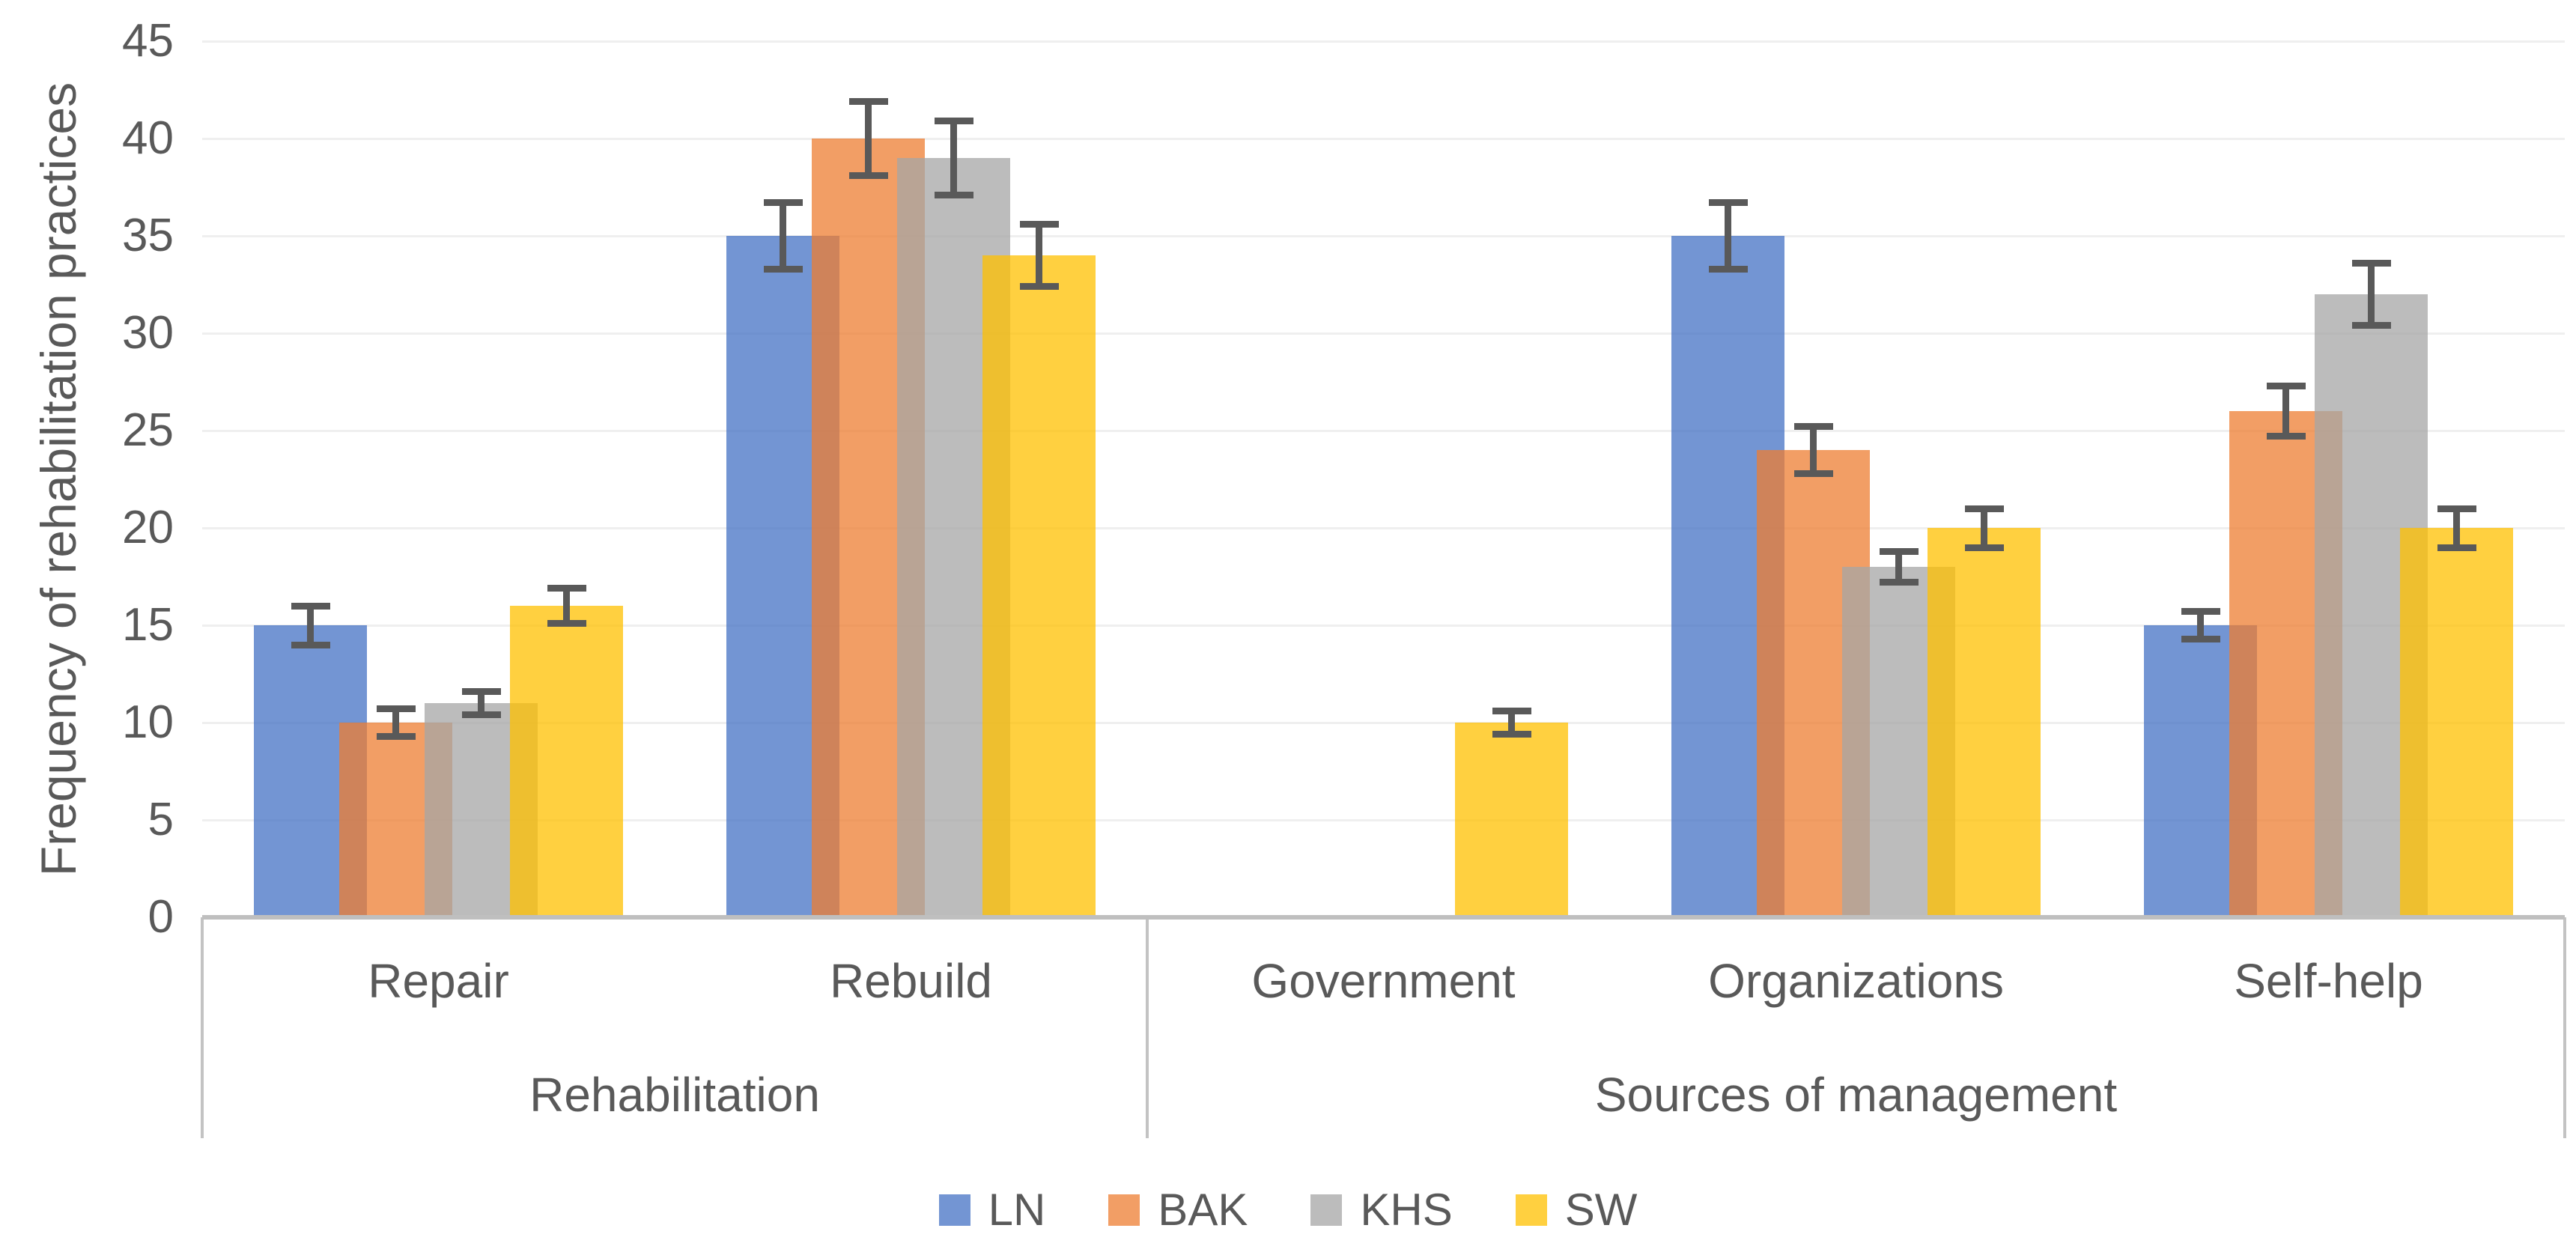  Describe the element at coordinates (1856, 1095) in the screenshot. I see `group-label-sources-of-management: Sources of management` at that location.